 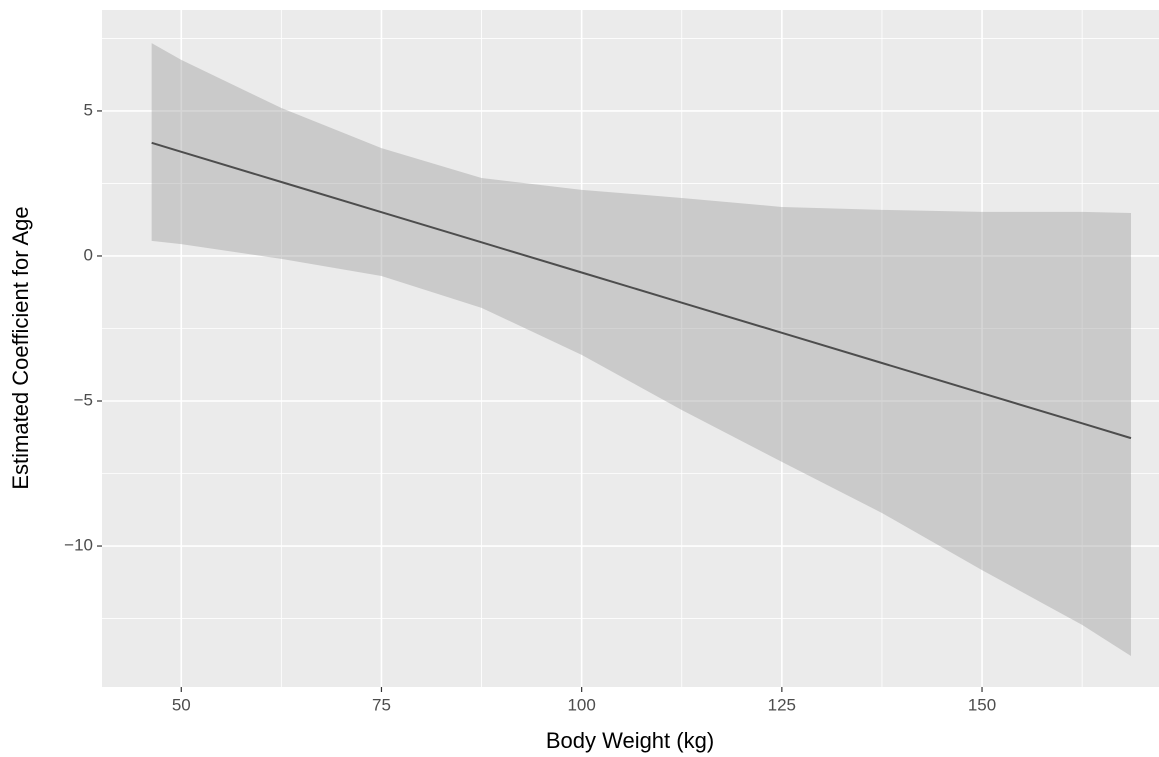 What do you see at coordinates (181, 704) in the screenshot?
I see `x-tick-label: 50` at bounding box center [181, 704].